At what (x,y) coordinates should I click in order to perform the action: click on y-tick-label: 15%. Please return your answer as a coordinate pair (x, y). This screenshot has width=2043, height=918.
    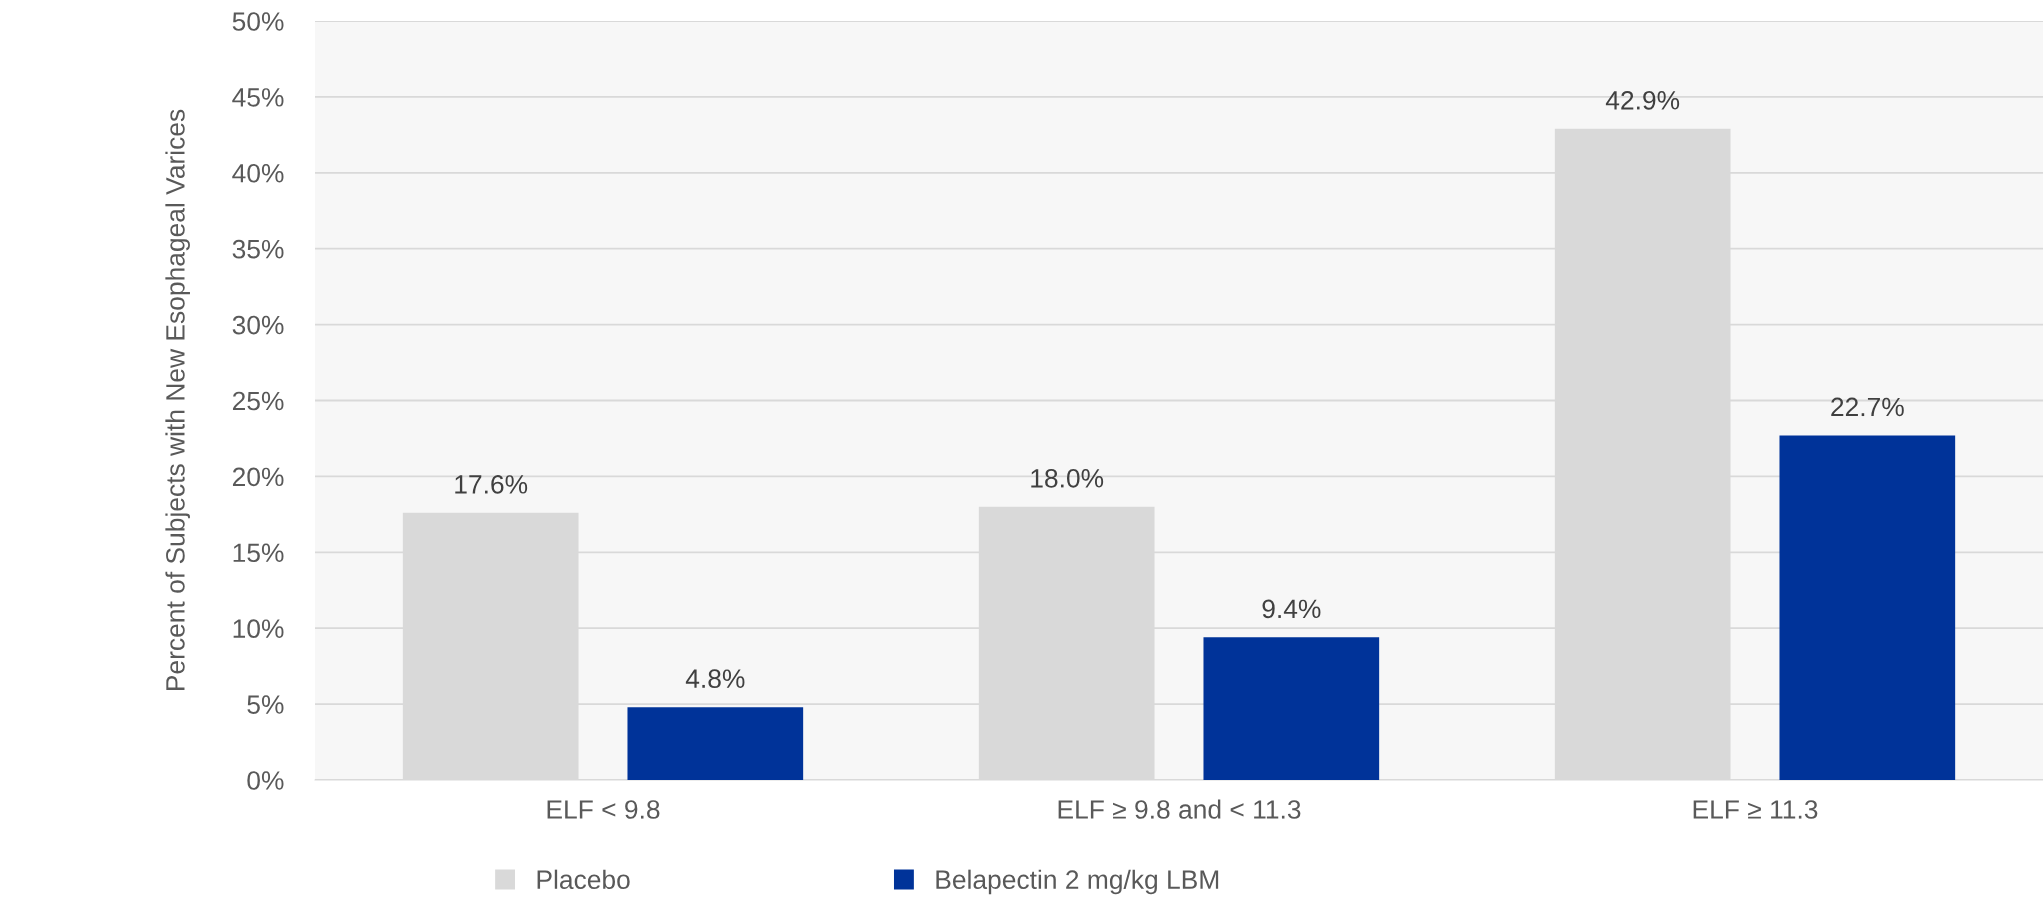
    Looking at the image, I should click on (258, 553).